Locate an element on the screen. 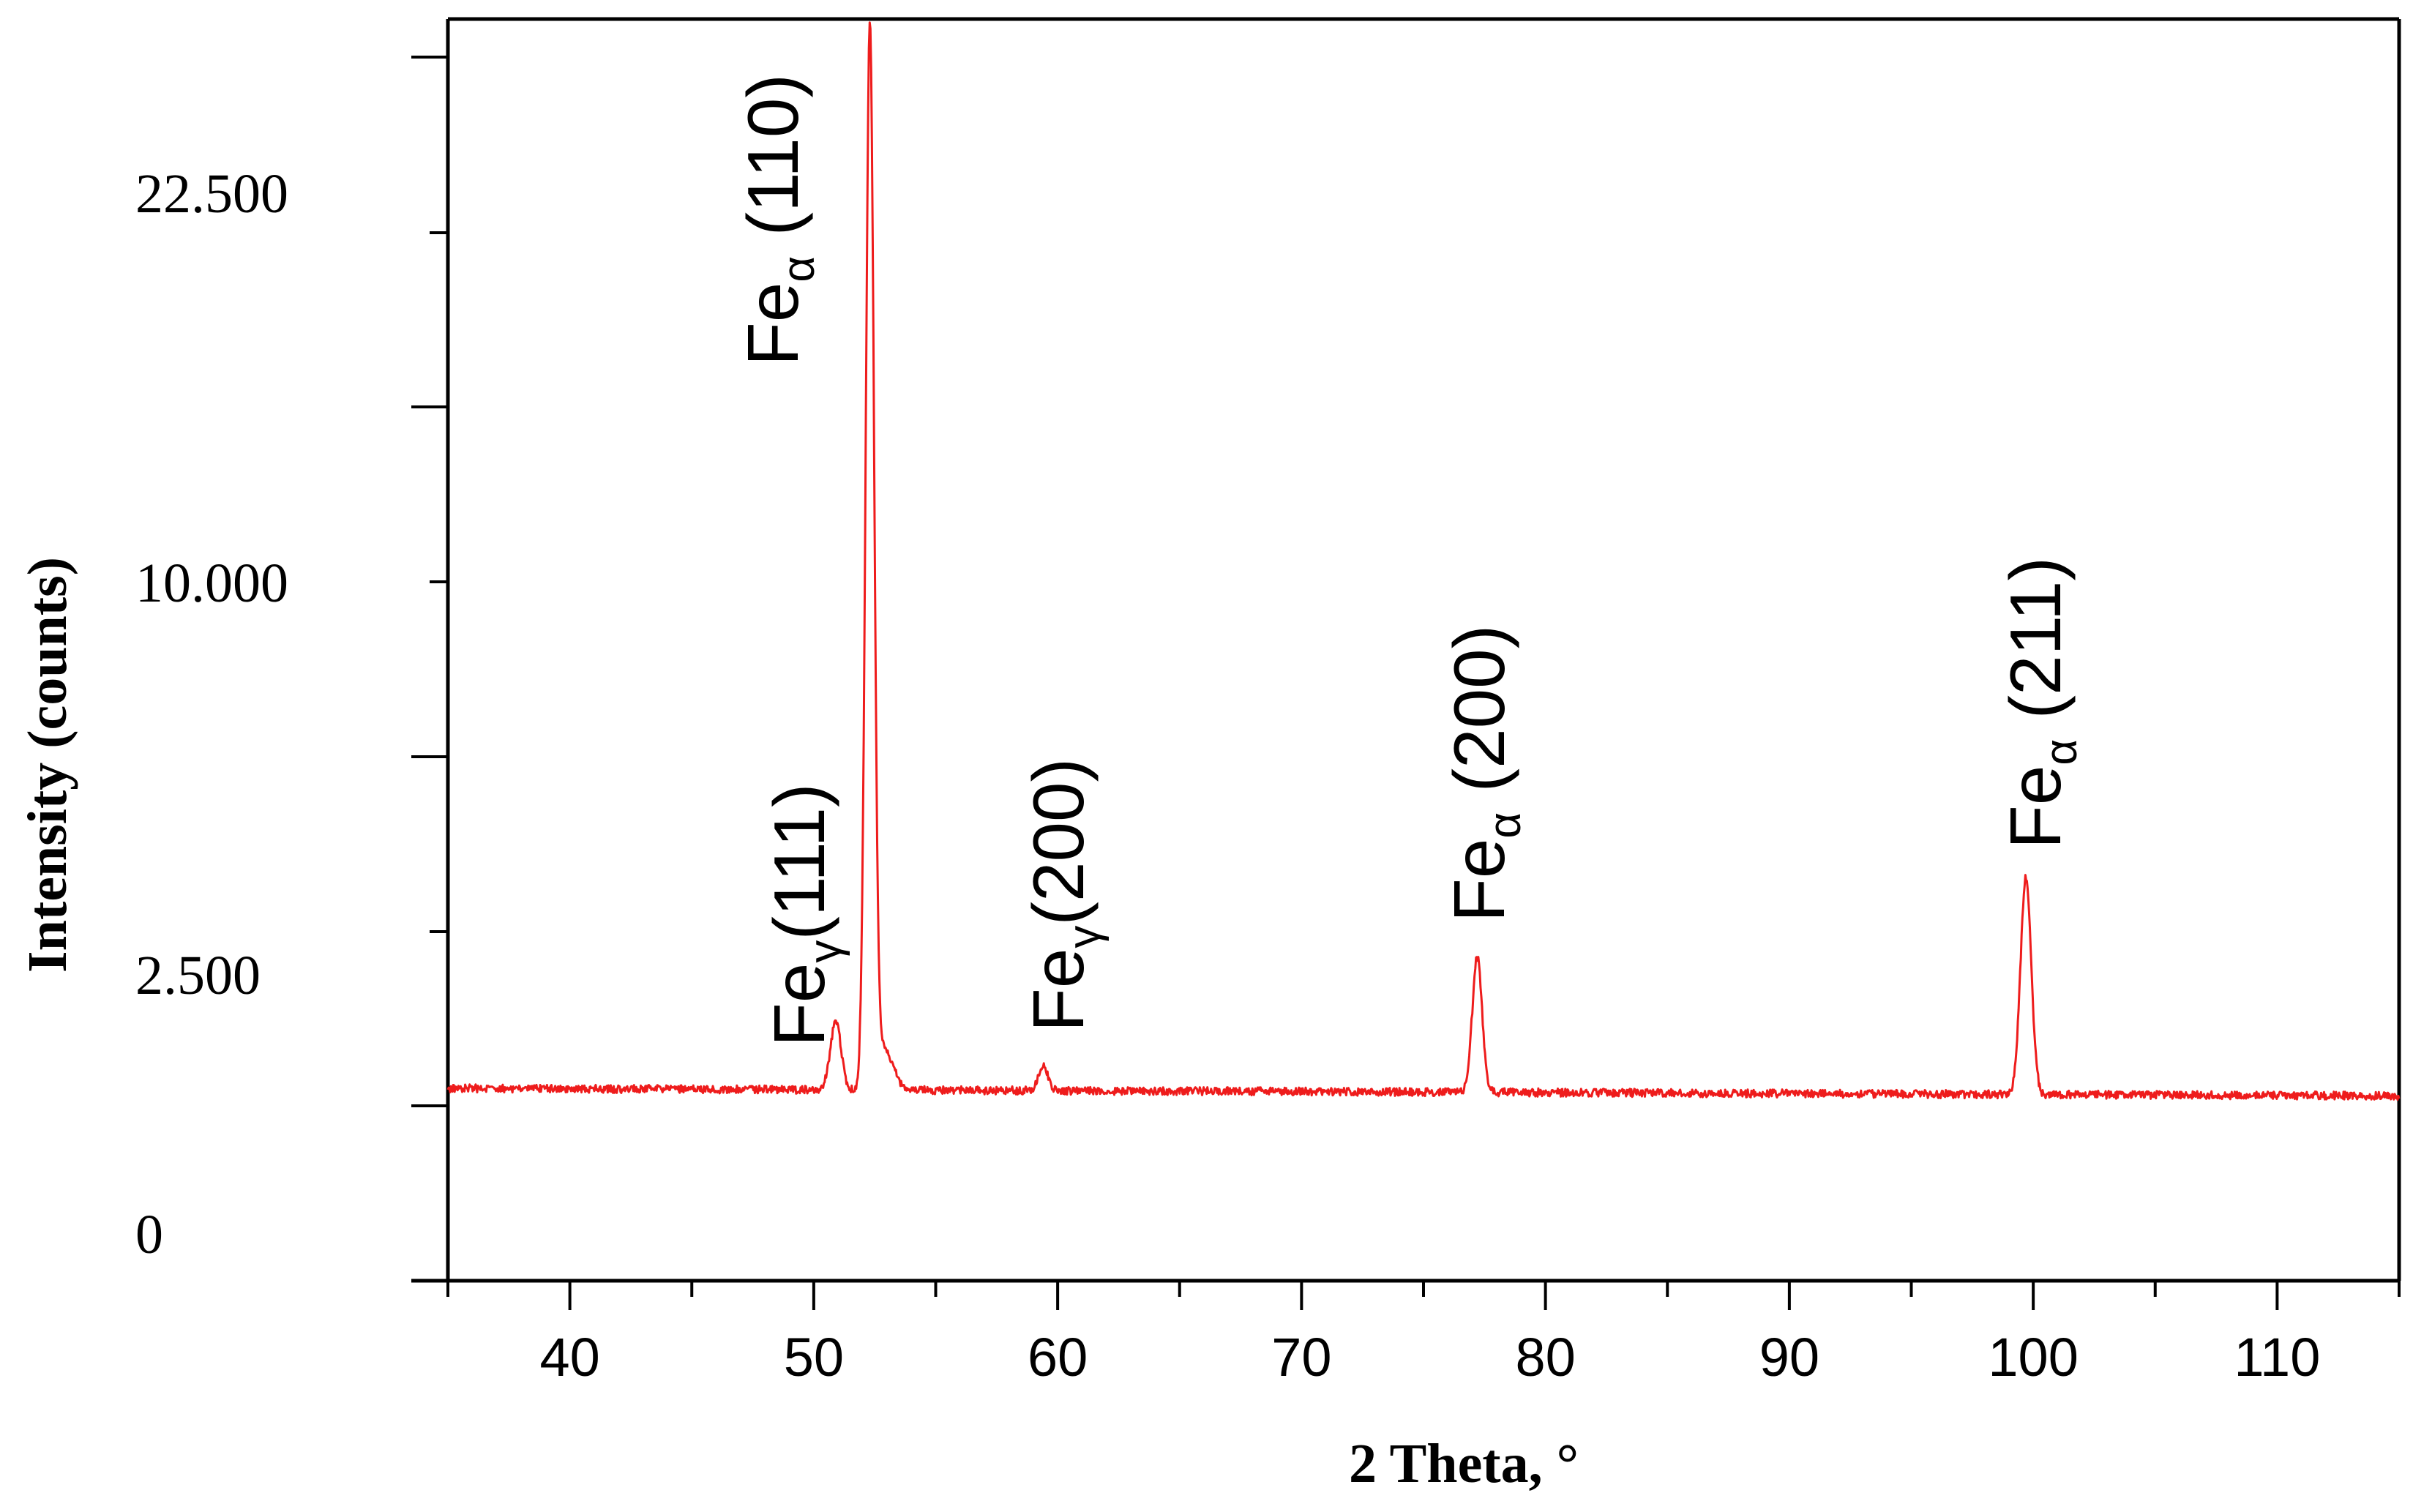 This screenshot has height=1512, width=2413. peak-label: Feα (200) is located at coordinates (1484, 774).